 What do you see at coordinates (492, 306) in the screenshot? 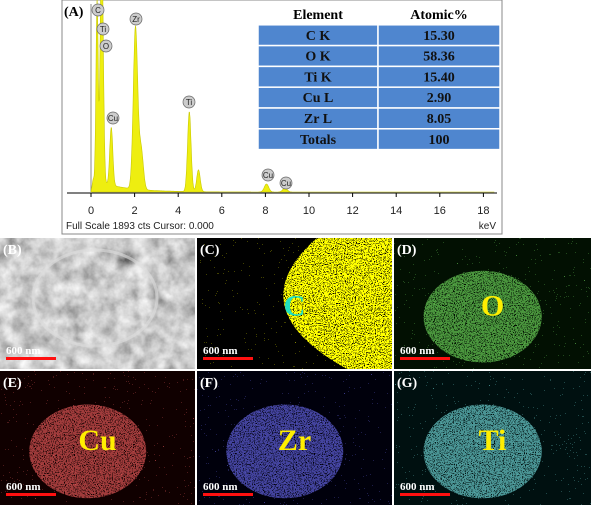
I see `element-label: O` at bounding box center [492, 306].